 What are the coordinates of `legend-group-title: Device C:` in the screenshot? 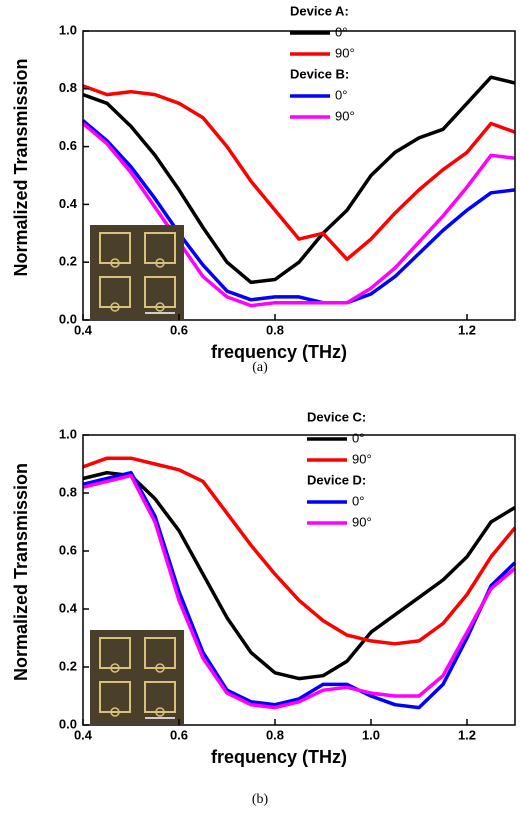 It's located at (336, 416).